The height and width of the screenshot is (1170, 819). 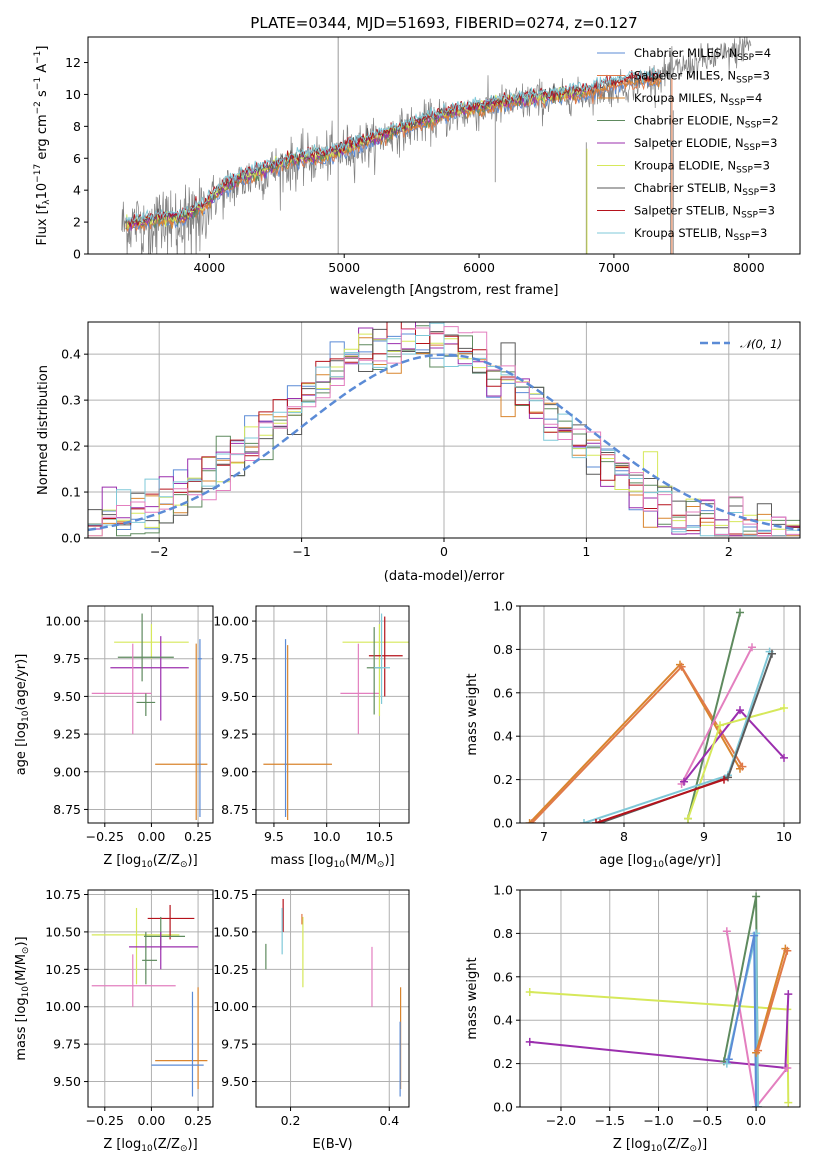 I want to click on legend-label: Chabrier MILES, NSSP=4, so click(x=702, y=54).